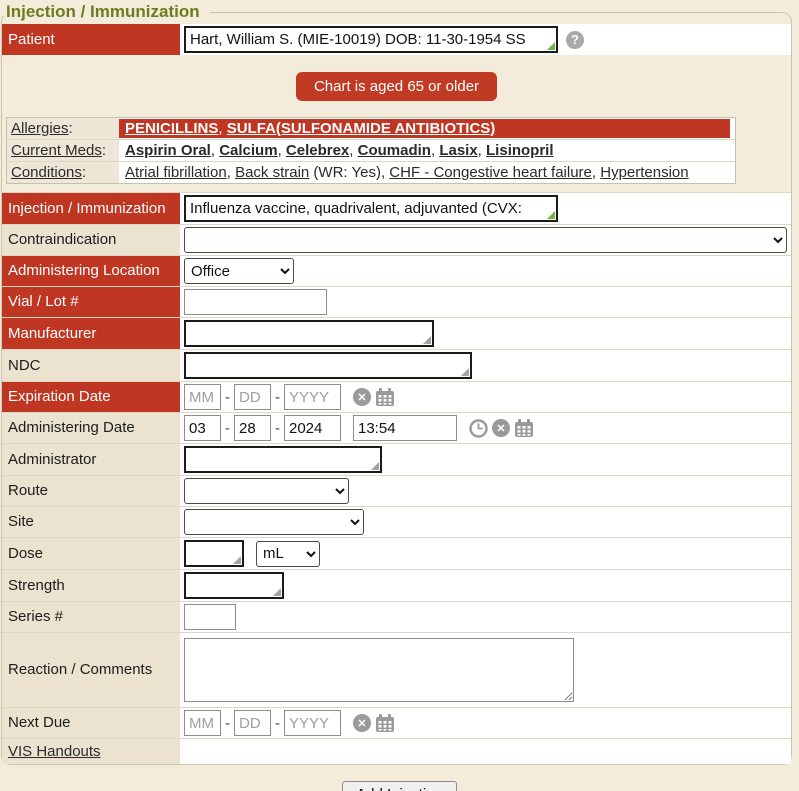 The width and height of the screenshot is (799, 791). I want to click on clock-icon, so click(478, 428).